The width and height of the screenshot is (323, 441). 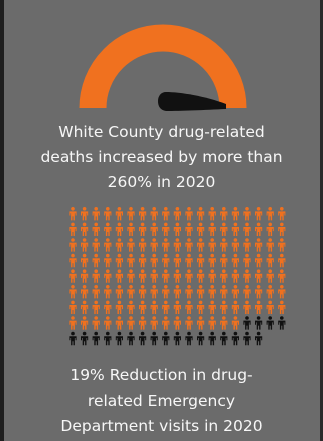 I want to click on deaths-stat-line: White County drug-related, so click(x=161, y=132).